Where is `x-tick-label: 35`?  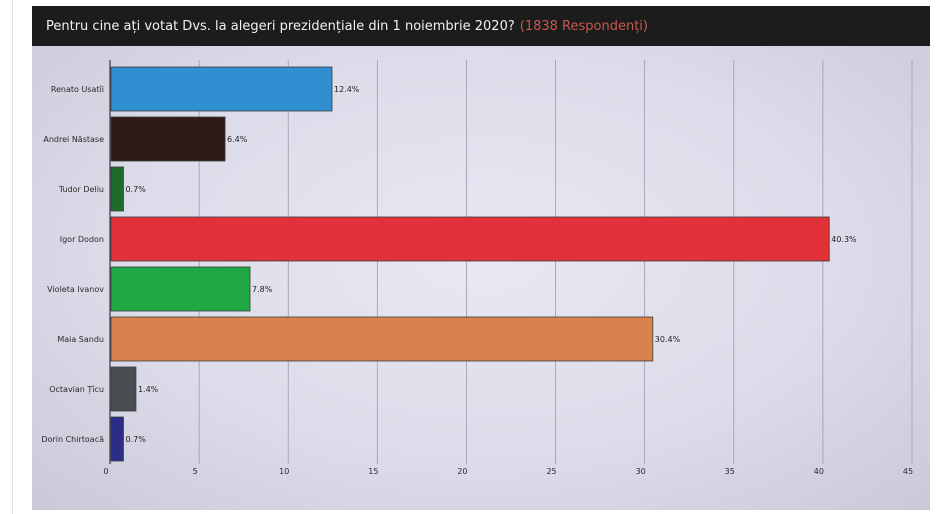 x-tick-label: 35 is located at coordinates (730, 471).